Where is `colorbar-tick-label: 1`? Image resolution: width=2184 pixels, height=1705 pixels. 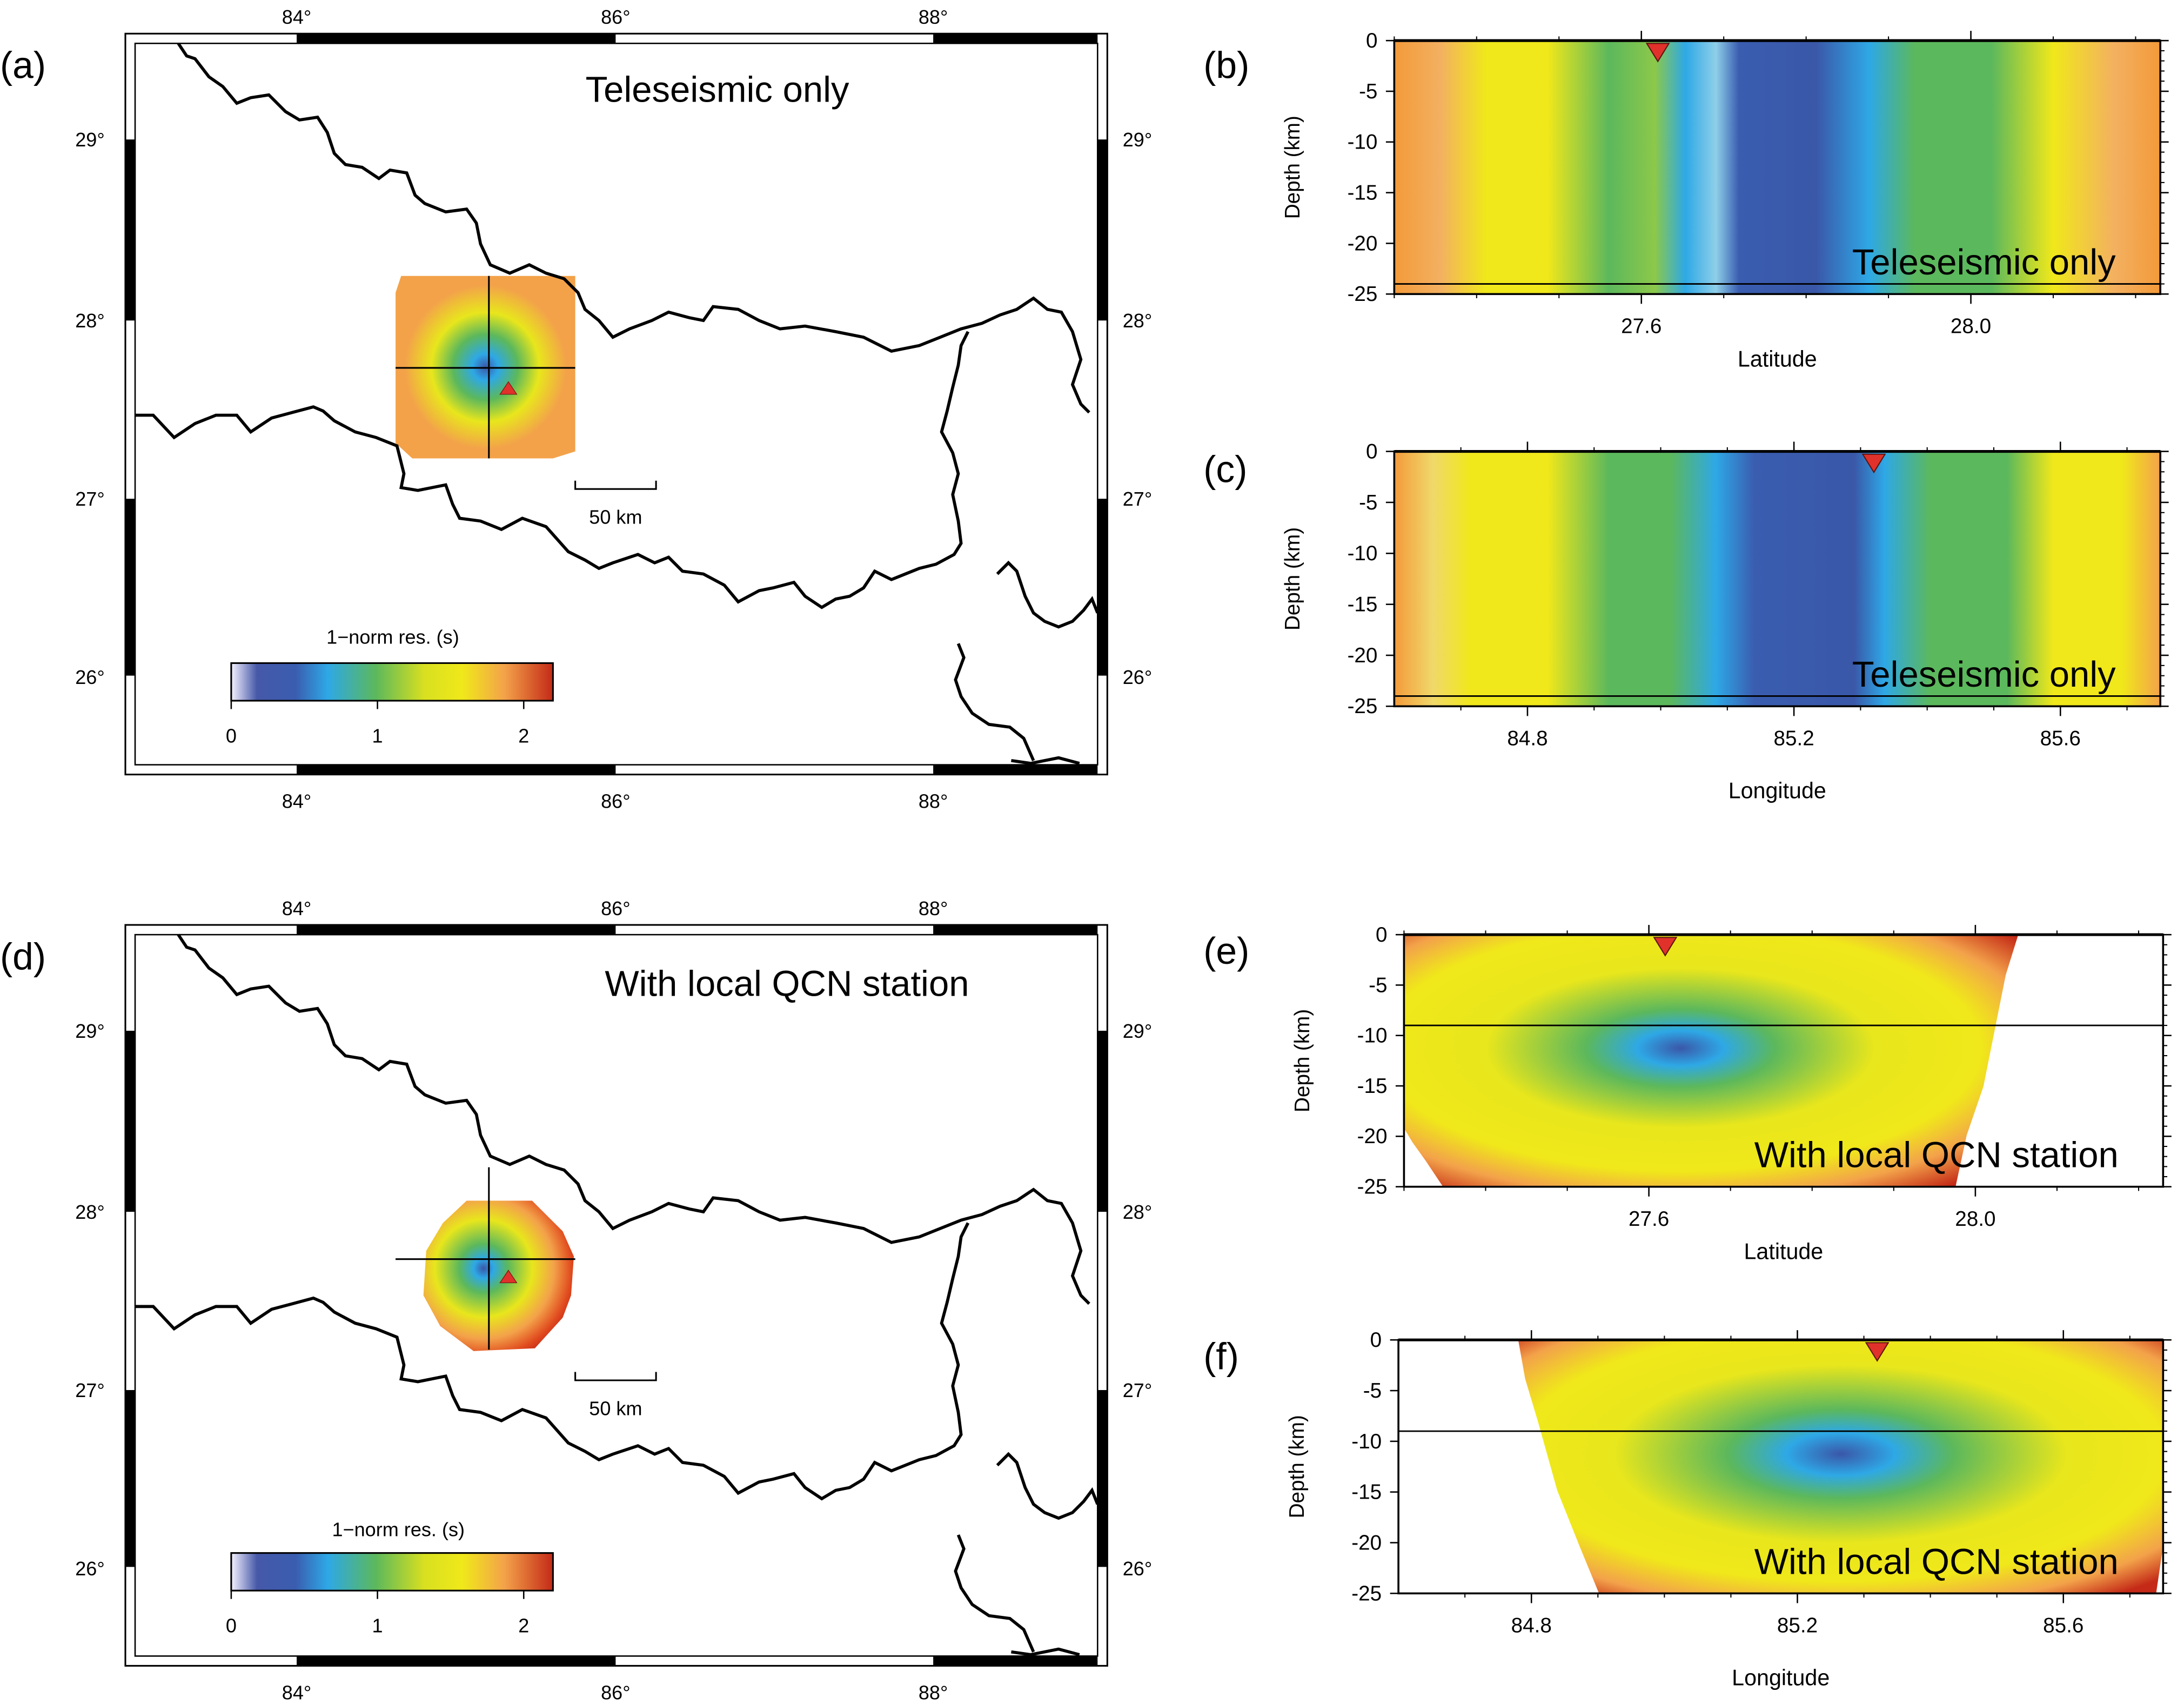 colorbar-tick-label: 1 is located at coordinates (378, 1626).